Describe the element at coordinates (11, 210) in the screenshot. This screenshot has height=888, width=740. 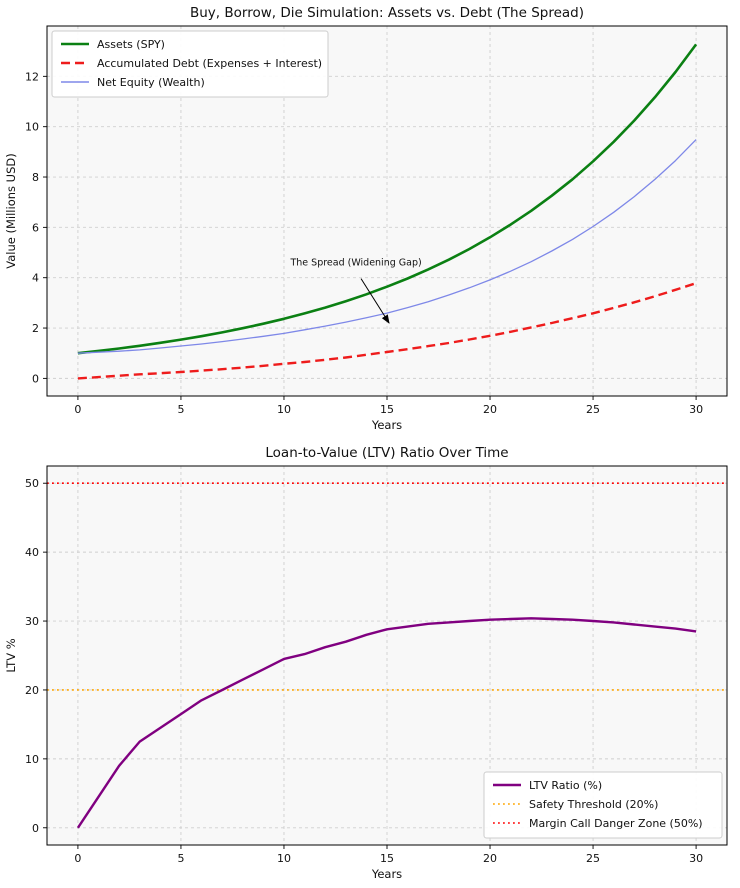
I see `y-axis-label: Value (Millions USD)` at that location.